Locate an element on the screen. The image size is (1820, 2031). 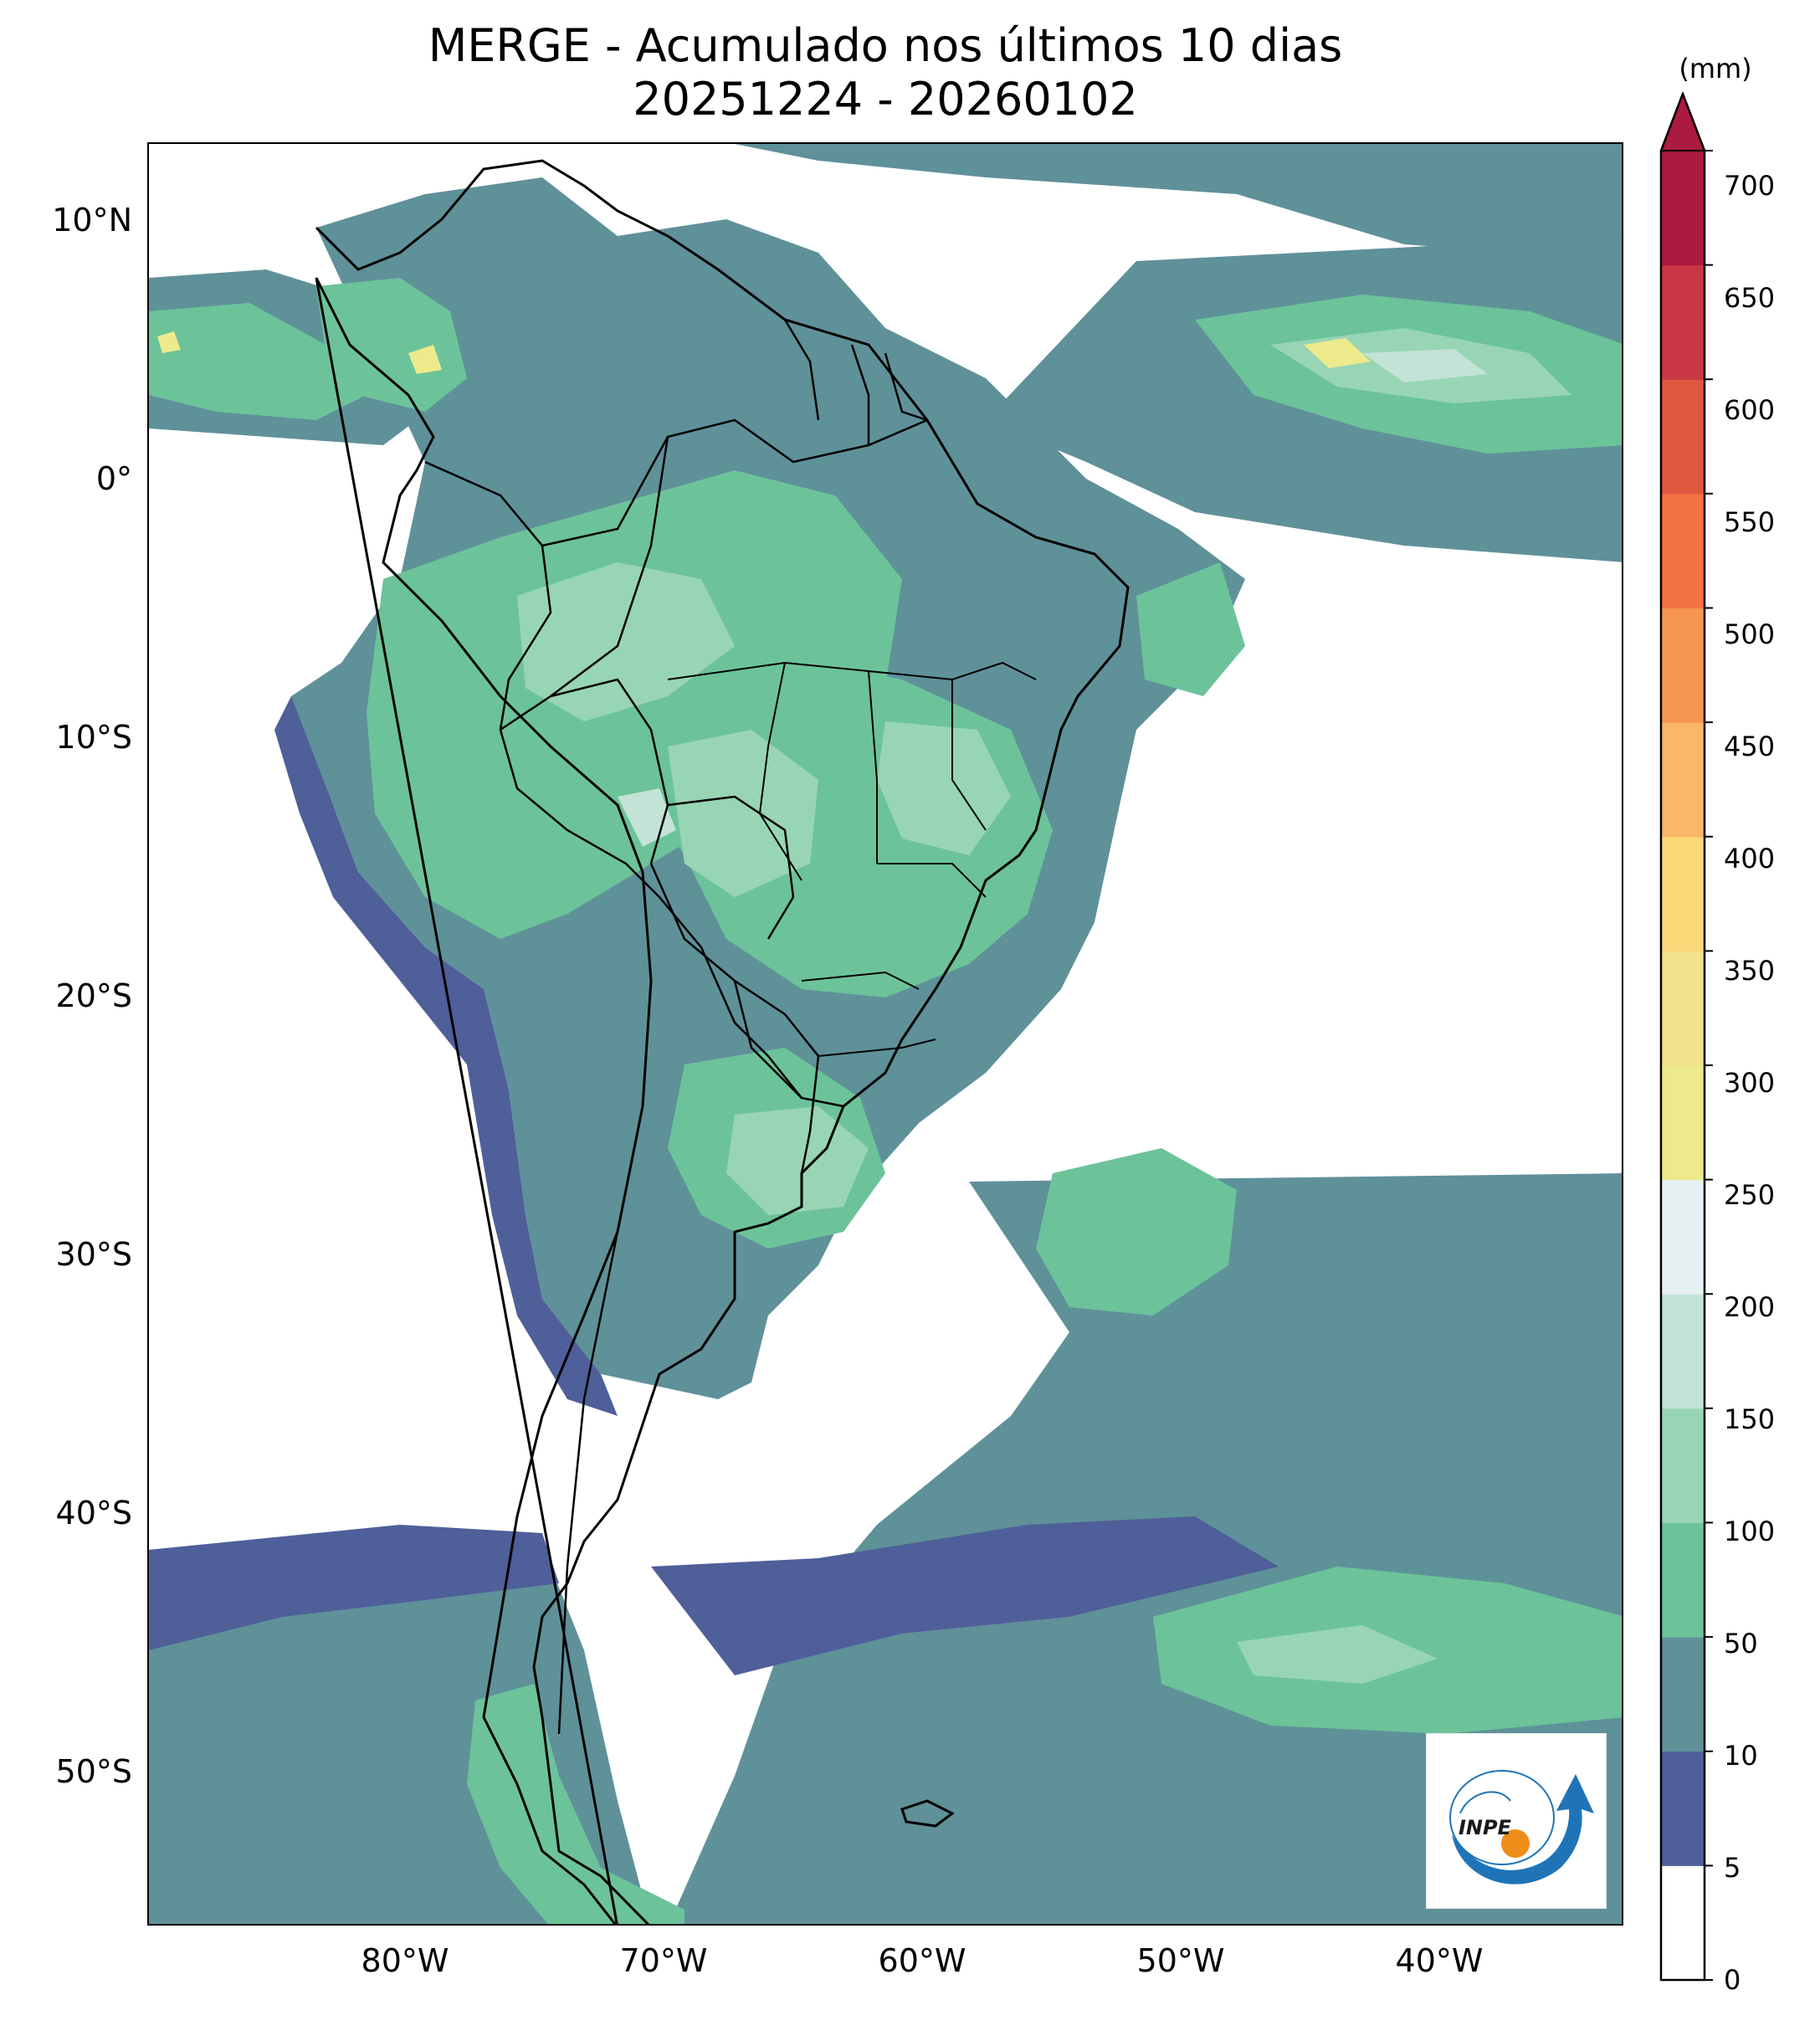
state-borders is located at coordinates (852, 859).